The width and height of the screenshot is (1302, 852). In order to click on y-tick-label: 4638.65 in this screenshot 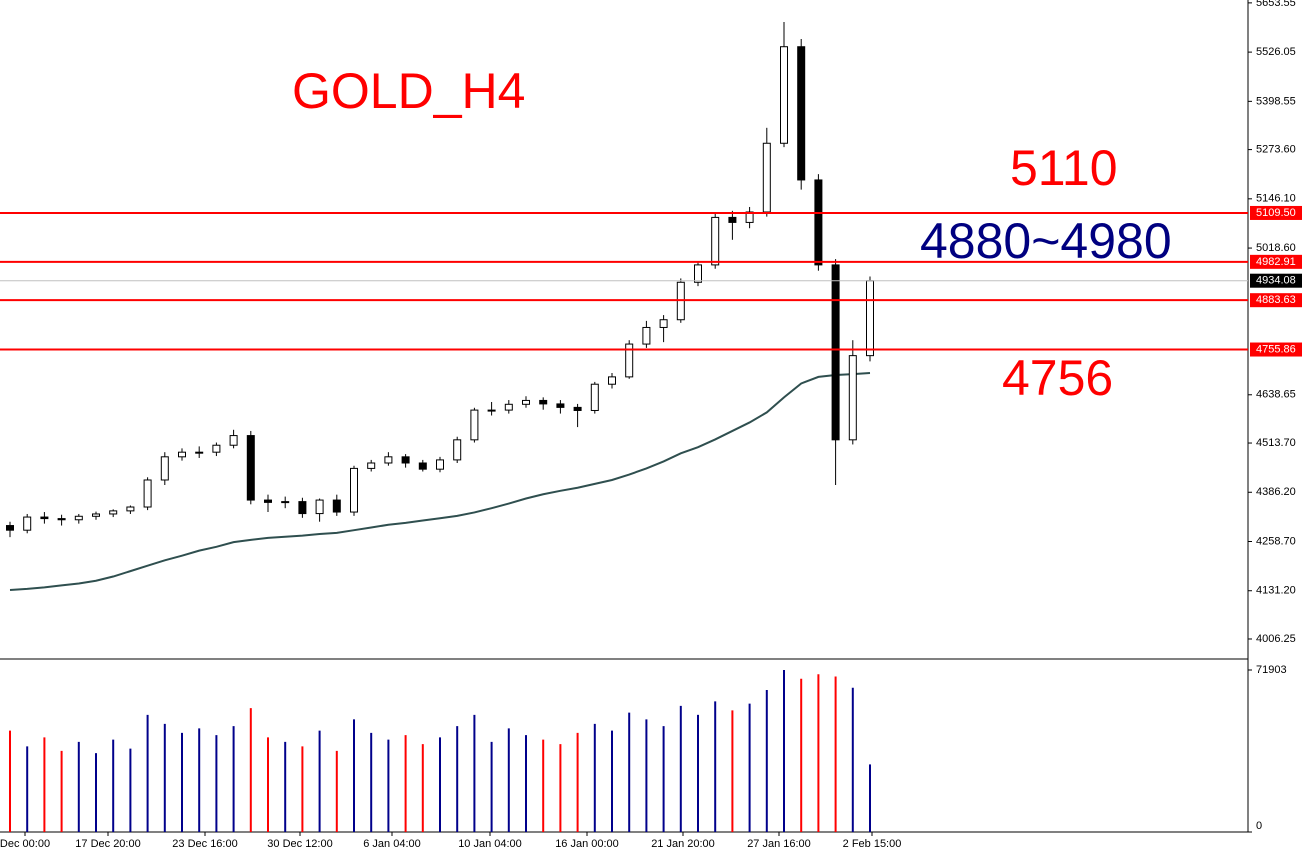, I will do `click(1276, 395)`.